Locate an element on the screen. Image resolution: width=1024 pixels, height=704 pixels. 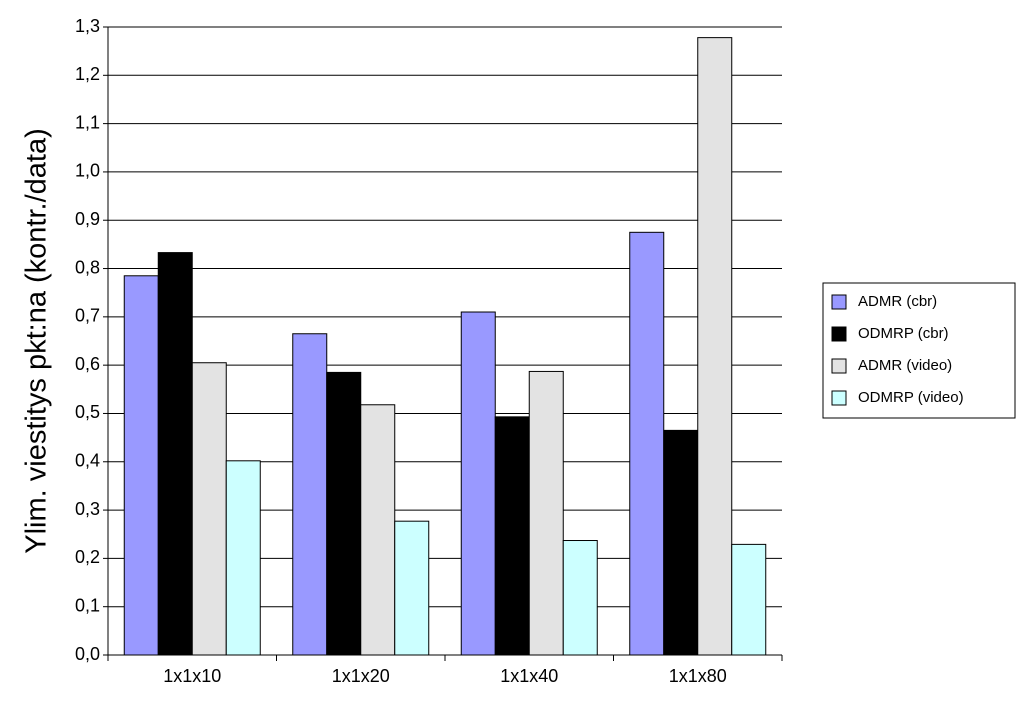
y-tick-label: 0,9 is located at coordinates (87, 219).